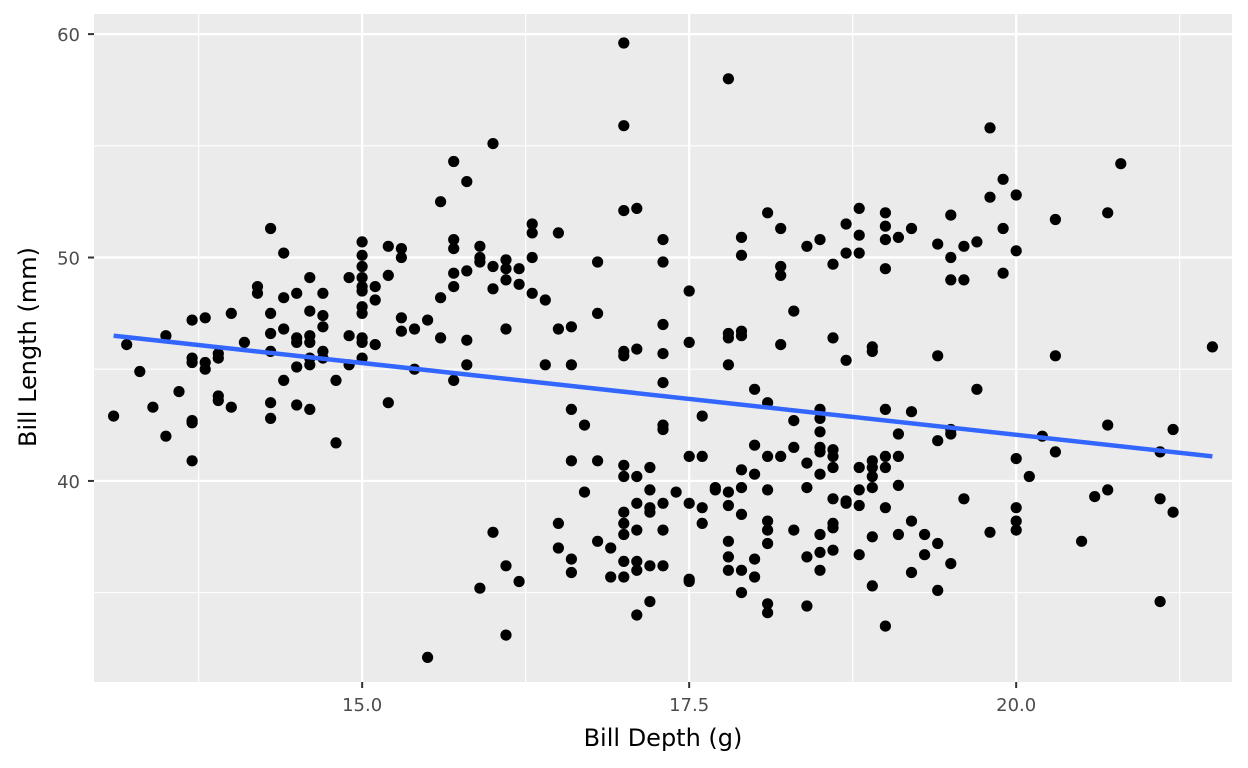 Image resolution: width=1248 pixels, height=768 pixels. Describe the element at coordinates (1016, 705) in the screenshot. I see `x-tick-label: 20.0` at that location.